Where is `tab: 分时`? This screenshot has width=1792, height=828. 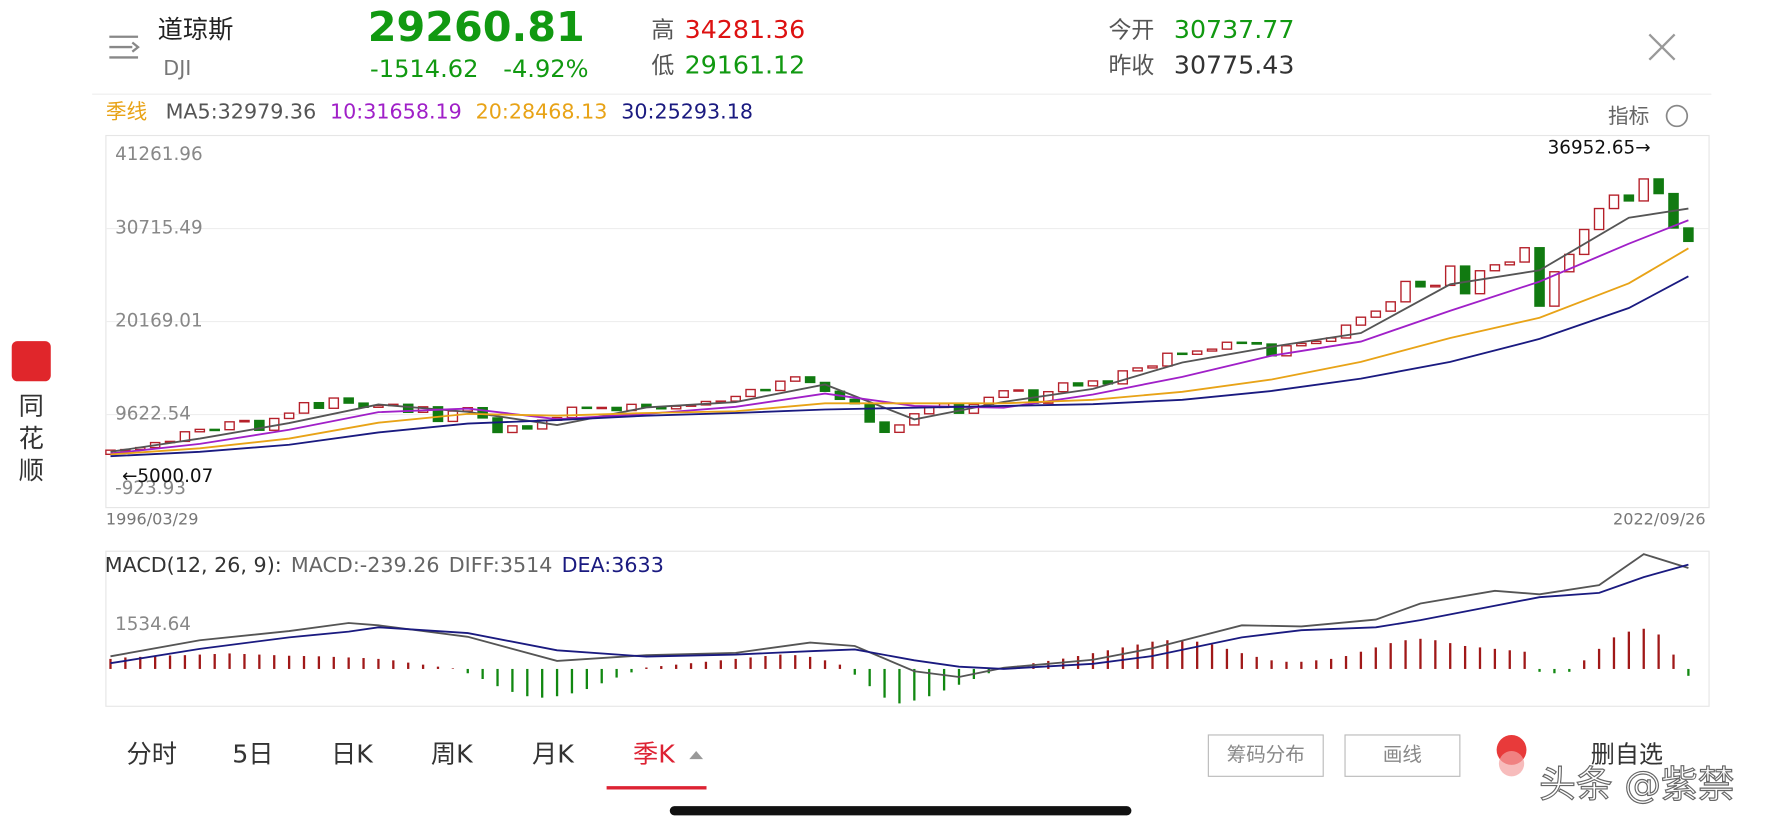 tab: 分时 is located at coordinates (152, 754).